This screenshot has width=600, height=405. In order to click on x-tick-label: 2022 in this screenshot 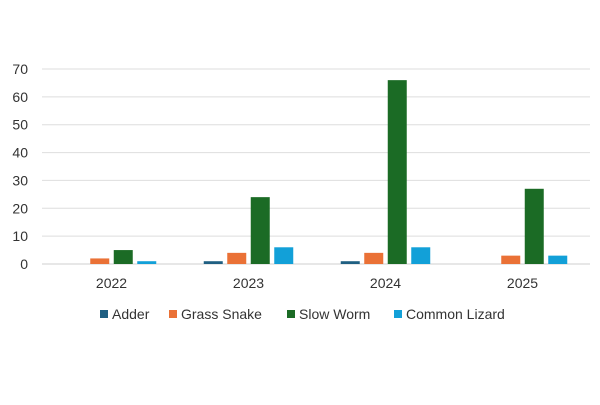, I will do `click(111, 283)`.